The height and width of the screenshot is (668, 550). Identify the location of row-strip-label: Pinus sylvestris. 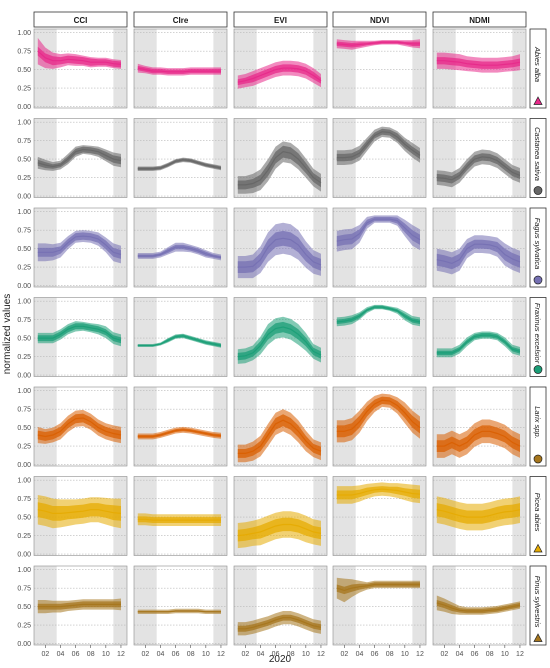
(537, 602).